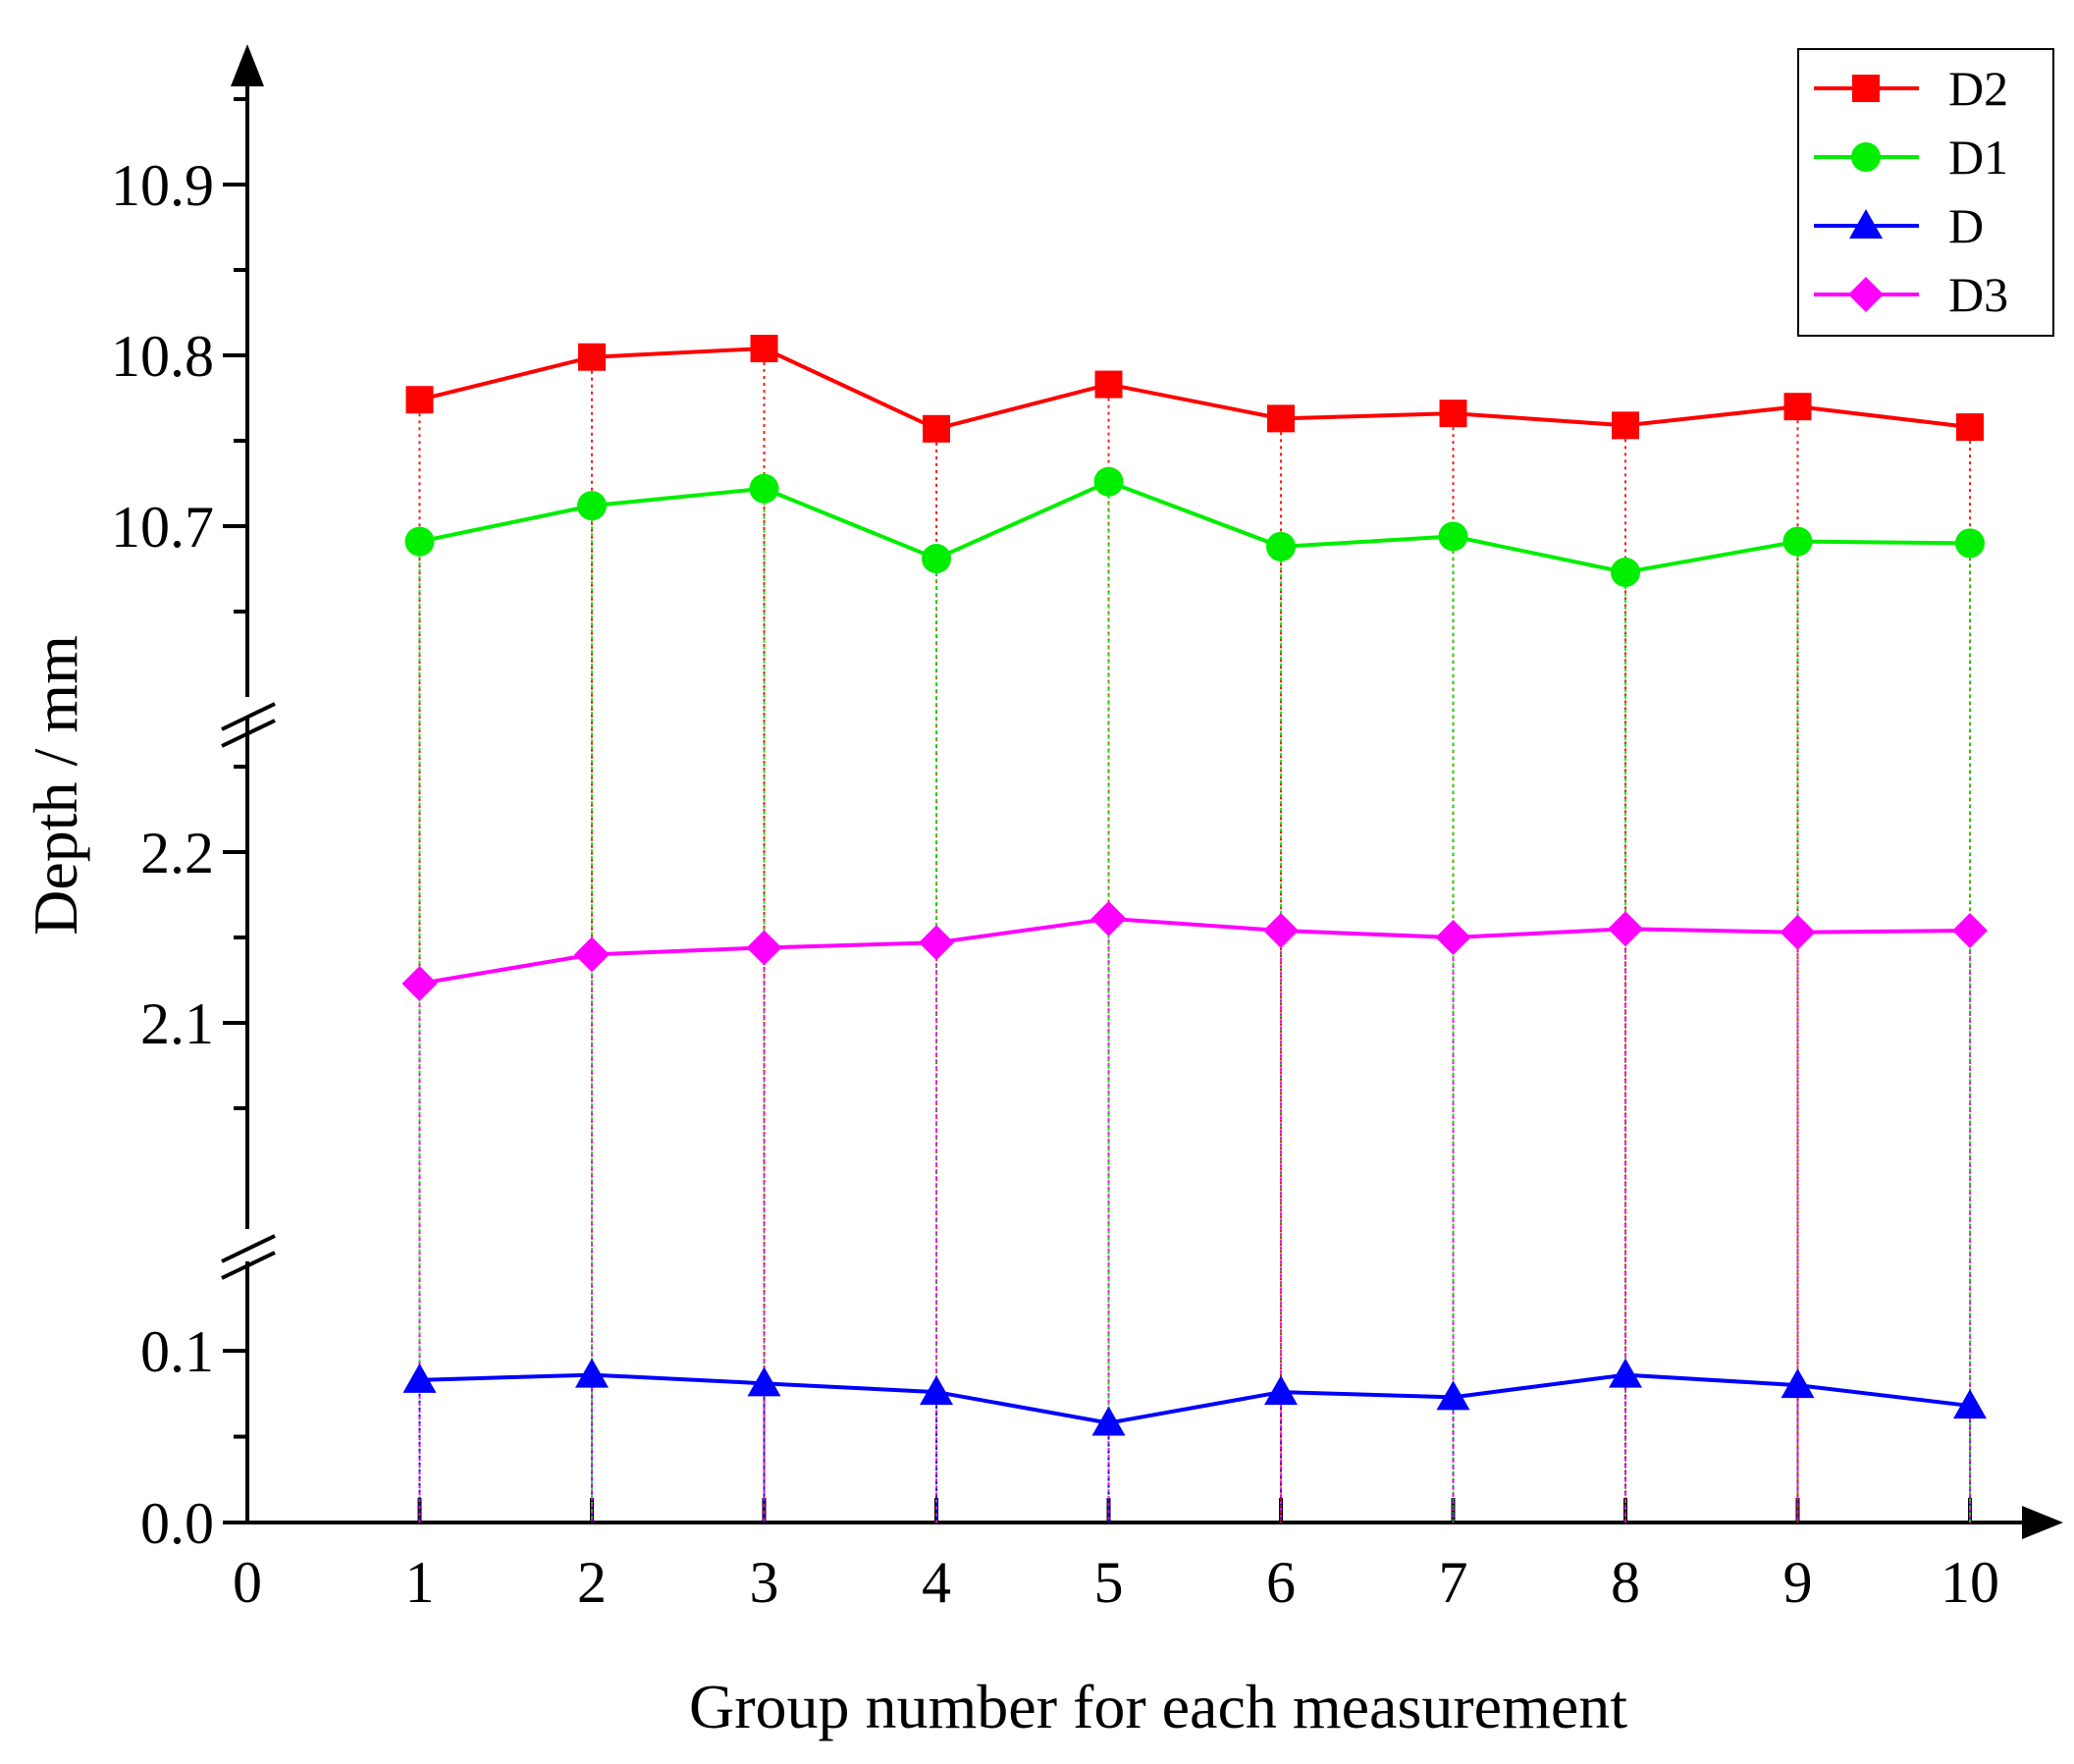 This screenshot has width=2074, height=1764. What do you see at coordinates (1966, 225) in the screenshot?
I see `legend-label: D` at bounding box center [1966, 225].